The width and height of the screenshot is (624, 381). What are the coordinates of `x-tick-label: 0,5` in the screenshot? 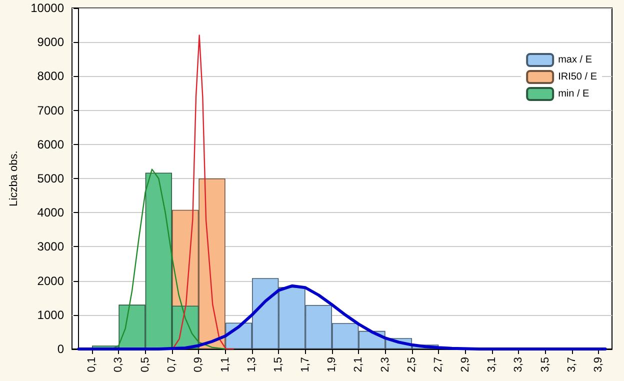 It's located at (145, 364).